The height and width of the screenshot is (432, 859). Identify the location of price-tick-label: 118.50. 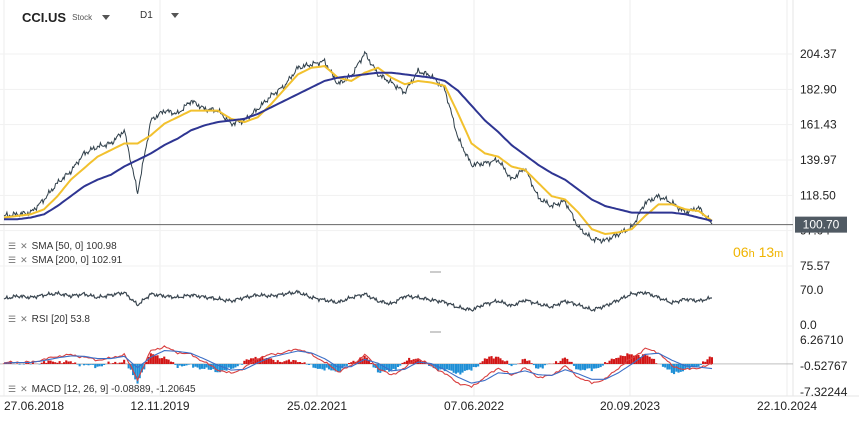
(818, 195).